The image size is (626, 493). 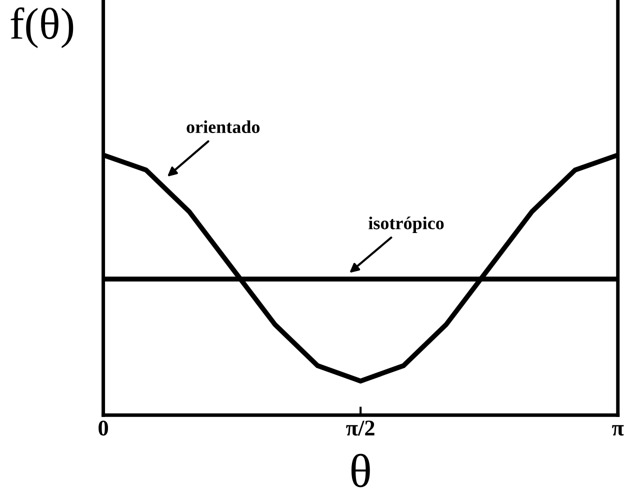 I want to click on annotation: orientado, so click(x=223, y=127).